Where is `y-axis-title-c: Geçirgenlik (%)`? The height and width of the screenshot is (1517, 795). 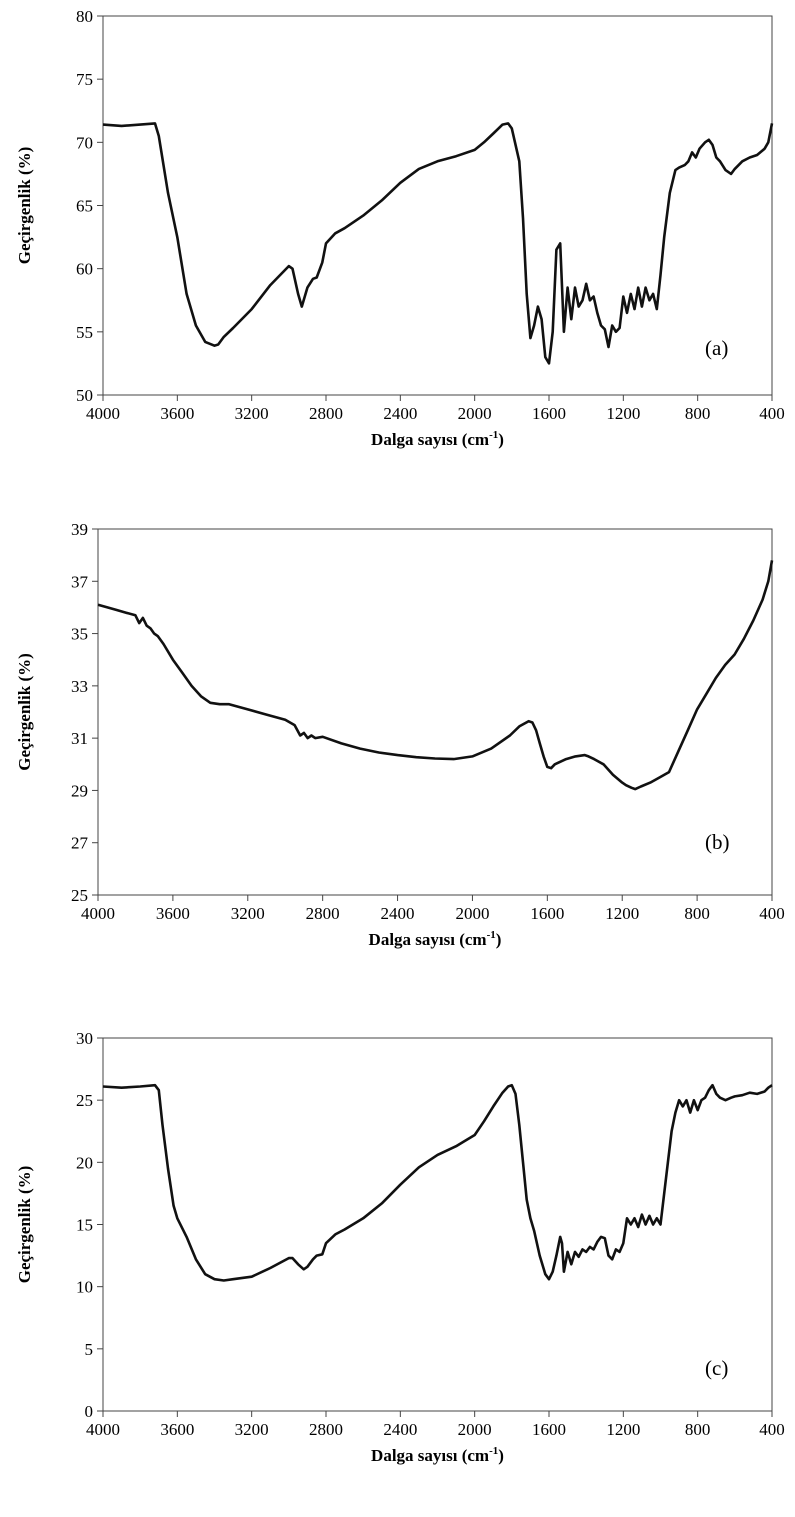
y-axis-title-c: Geçirgenlik (%) is located at coordinates (24, 1225).